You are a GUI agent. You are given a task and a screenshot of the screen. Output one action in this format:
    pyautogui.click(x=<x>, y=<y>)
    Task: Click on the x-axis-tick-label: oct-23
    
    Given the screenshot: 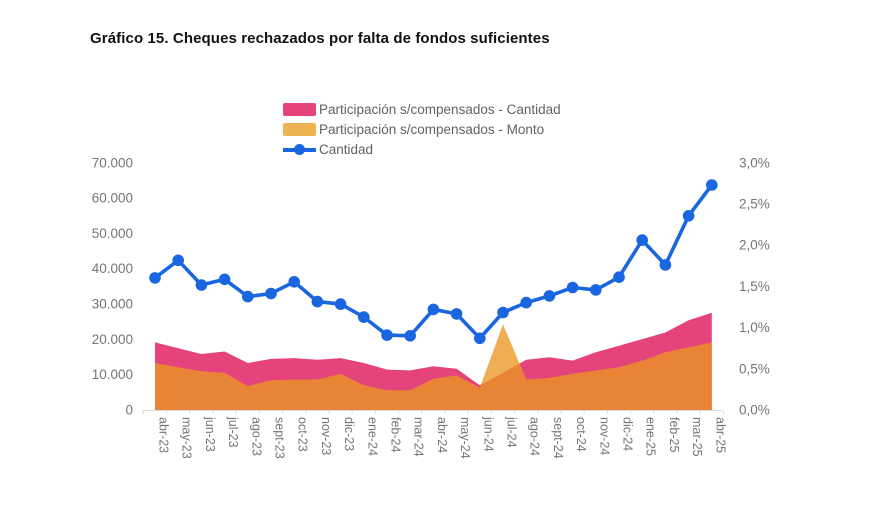 What is the action you would take?
    pyautogui.click(x=303, y=434)
    